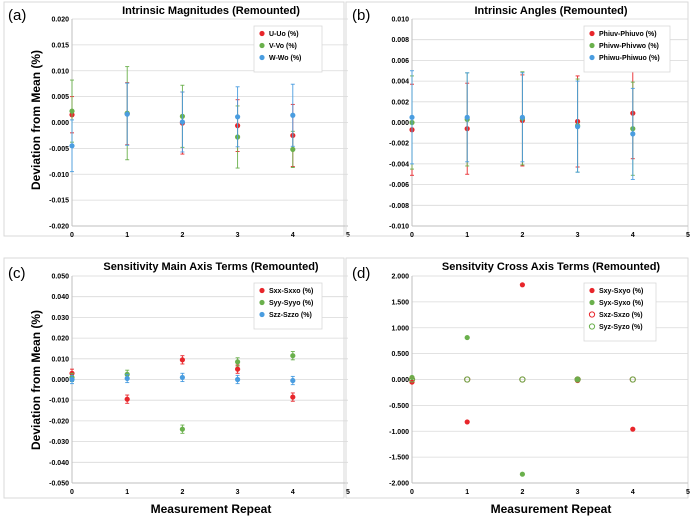 The image size is (692, 519). What do you see at coordinates (60, 45) in the screenshot?
I see `y-tick-label: 0.015` at bounding box center [60, 45].